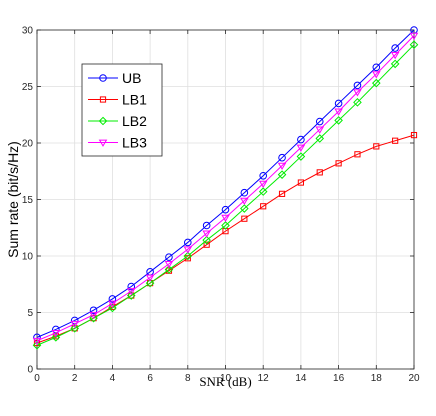  Describe the element at coordinates (37, 378) in the screenshot. I see `x-tick-label: 0` at that location.